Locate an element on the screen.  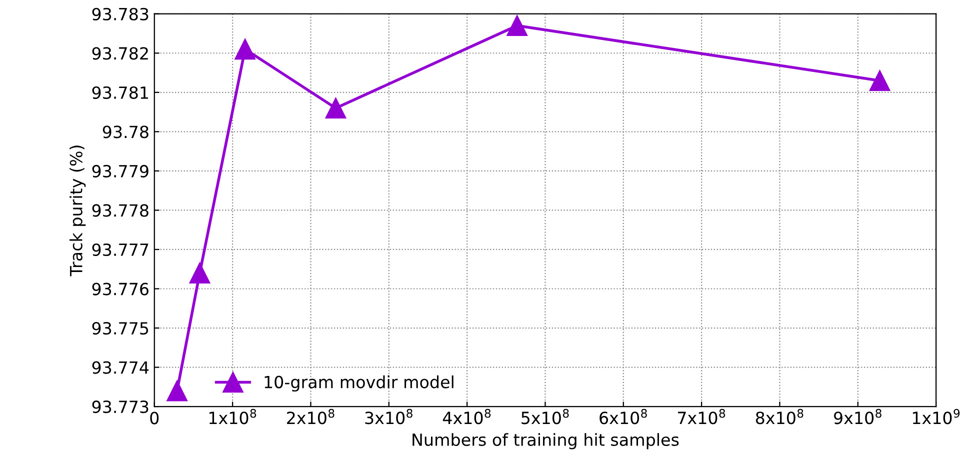
y-tick-label: 93.773 is located at coordinates (120, 407).